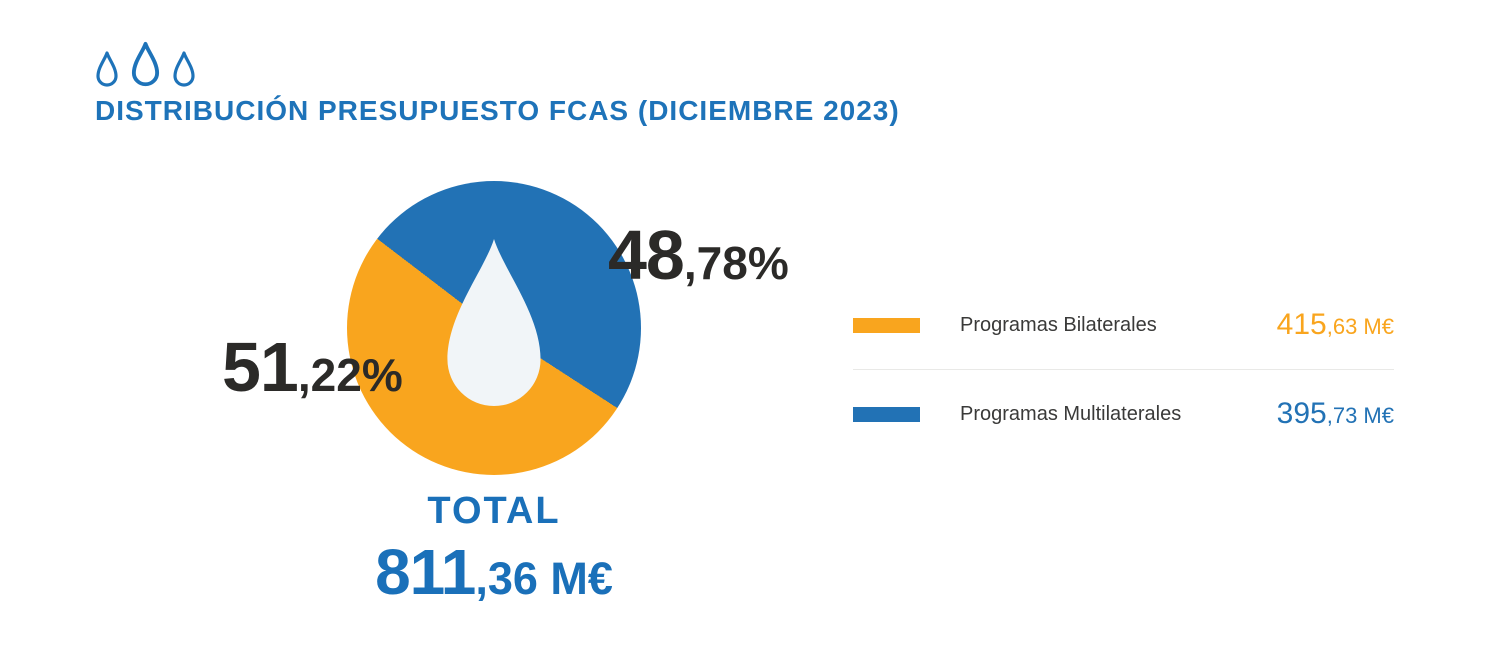 This screenshot has width=1500, height=658. What do you see at coordinates (1301, 413) in the screenshot?
I see `legend-value-int: 395` at bounding box center [1301, 413].